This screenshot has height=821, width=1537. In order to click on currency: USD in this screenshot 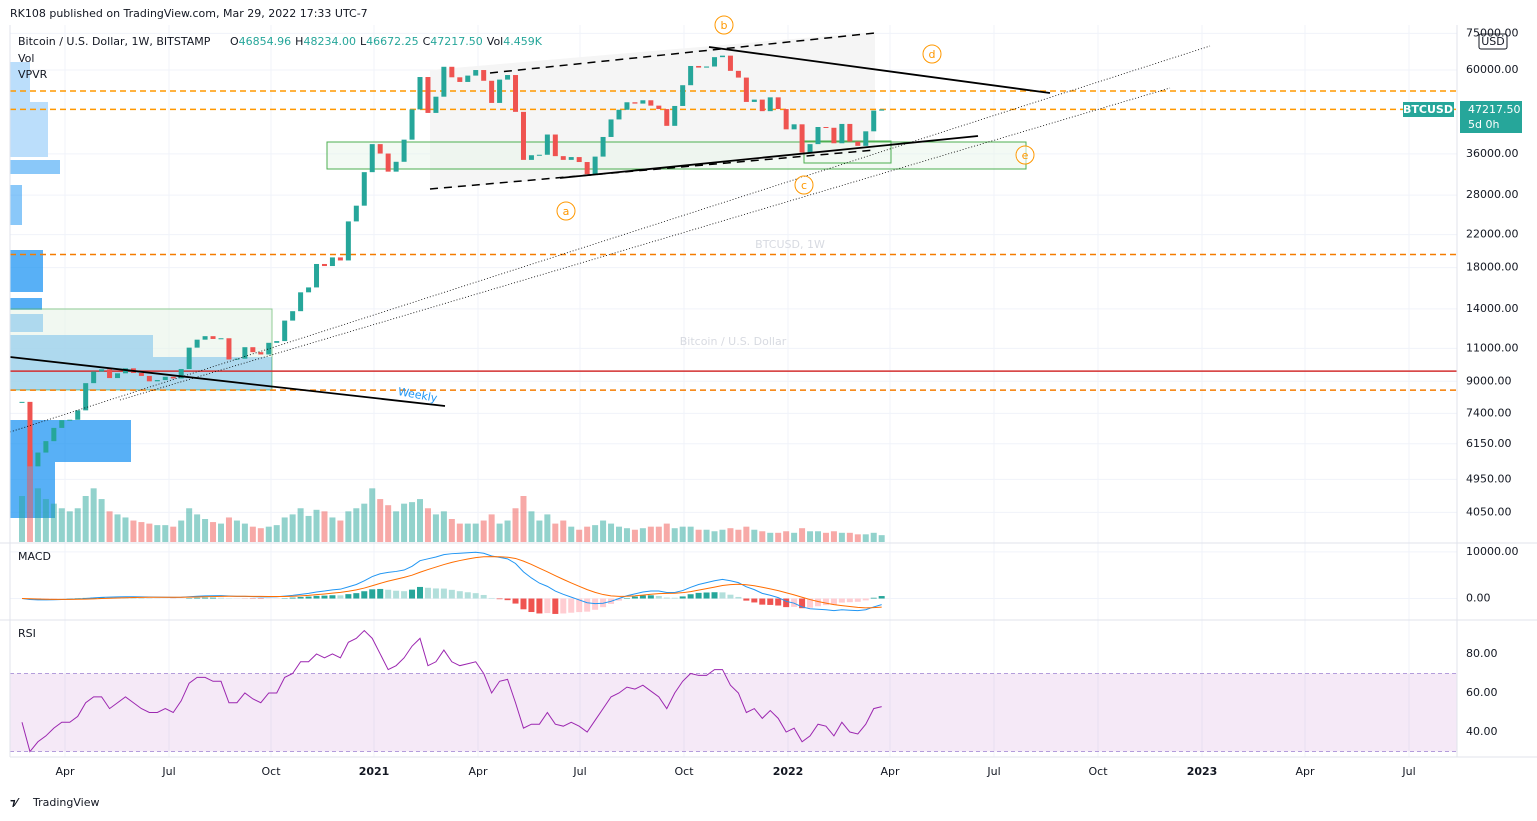, I will do `click(1493, 41)`.